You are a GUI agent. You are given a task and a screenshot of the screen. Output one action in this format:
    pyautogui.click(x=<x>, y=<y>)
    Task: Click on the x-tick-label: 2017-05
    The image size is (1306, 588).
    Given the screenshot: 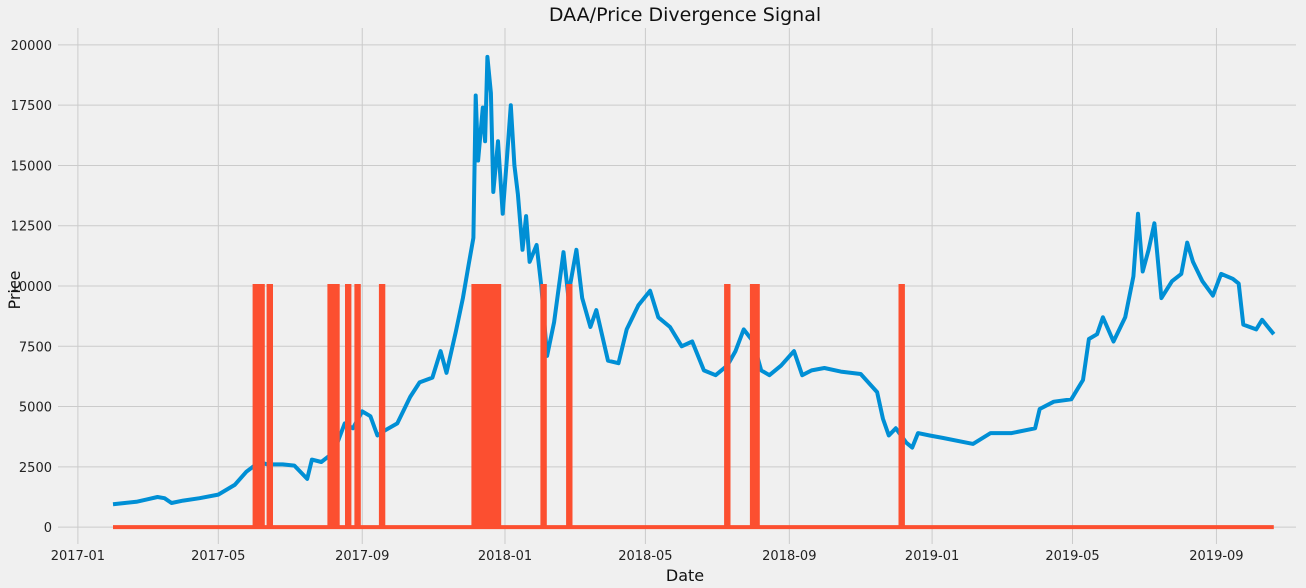 What is the action you would take?
    pyautogui.click(x=218, y=556)
    